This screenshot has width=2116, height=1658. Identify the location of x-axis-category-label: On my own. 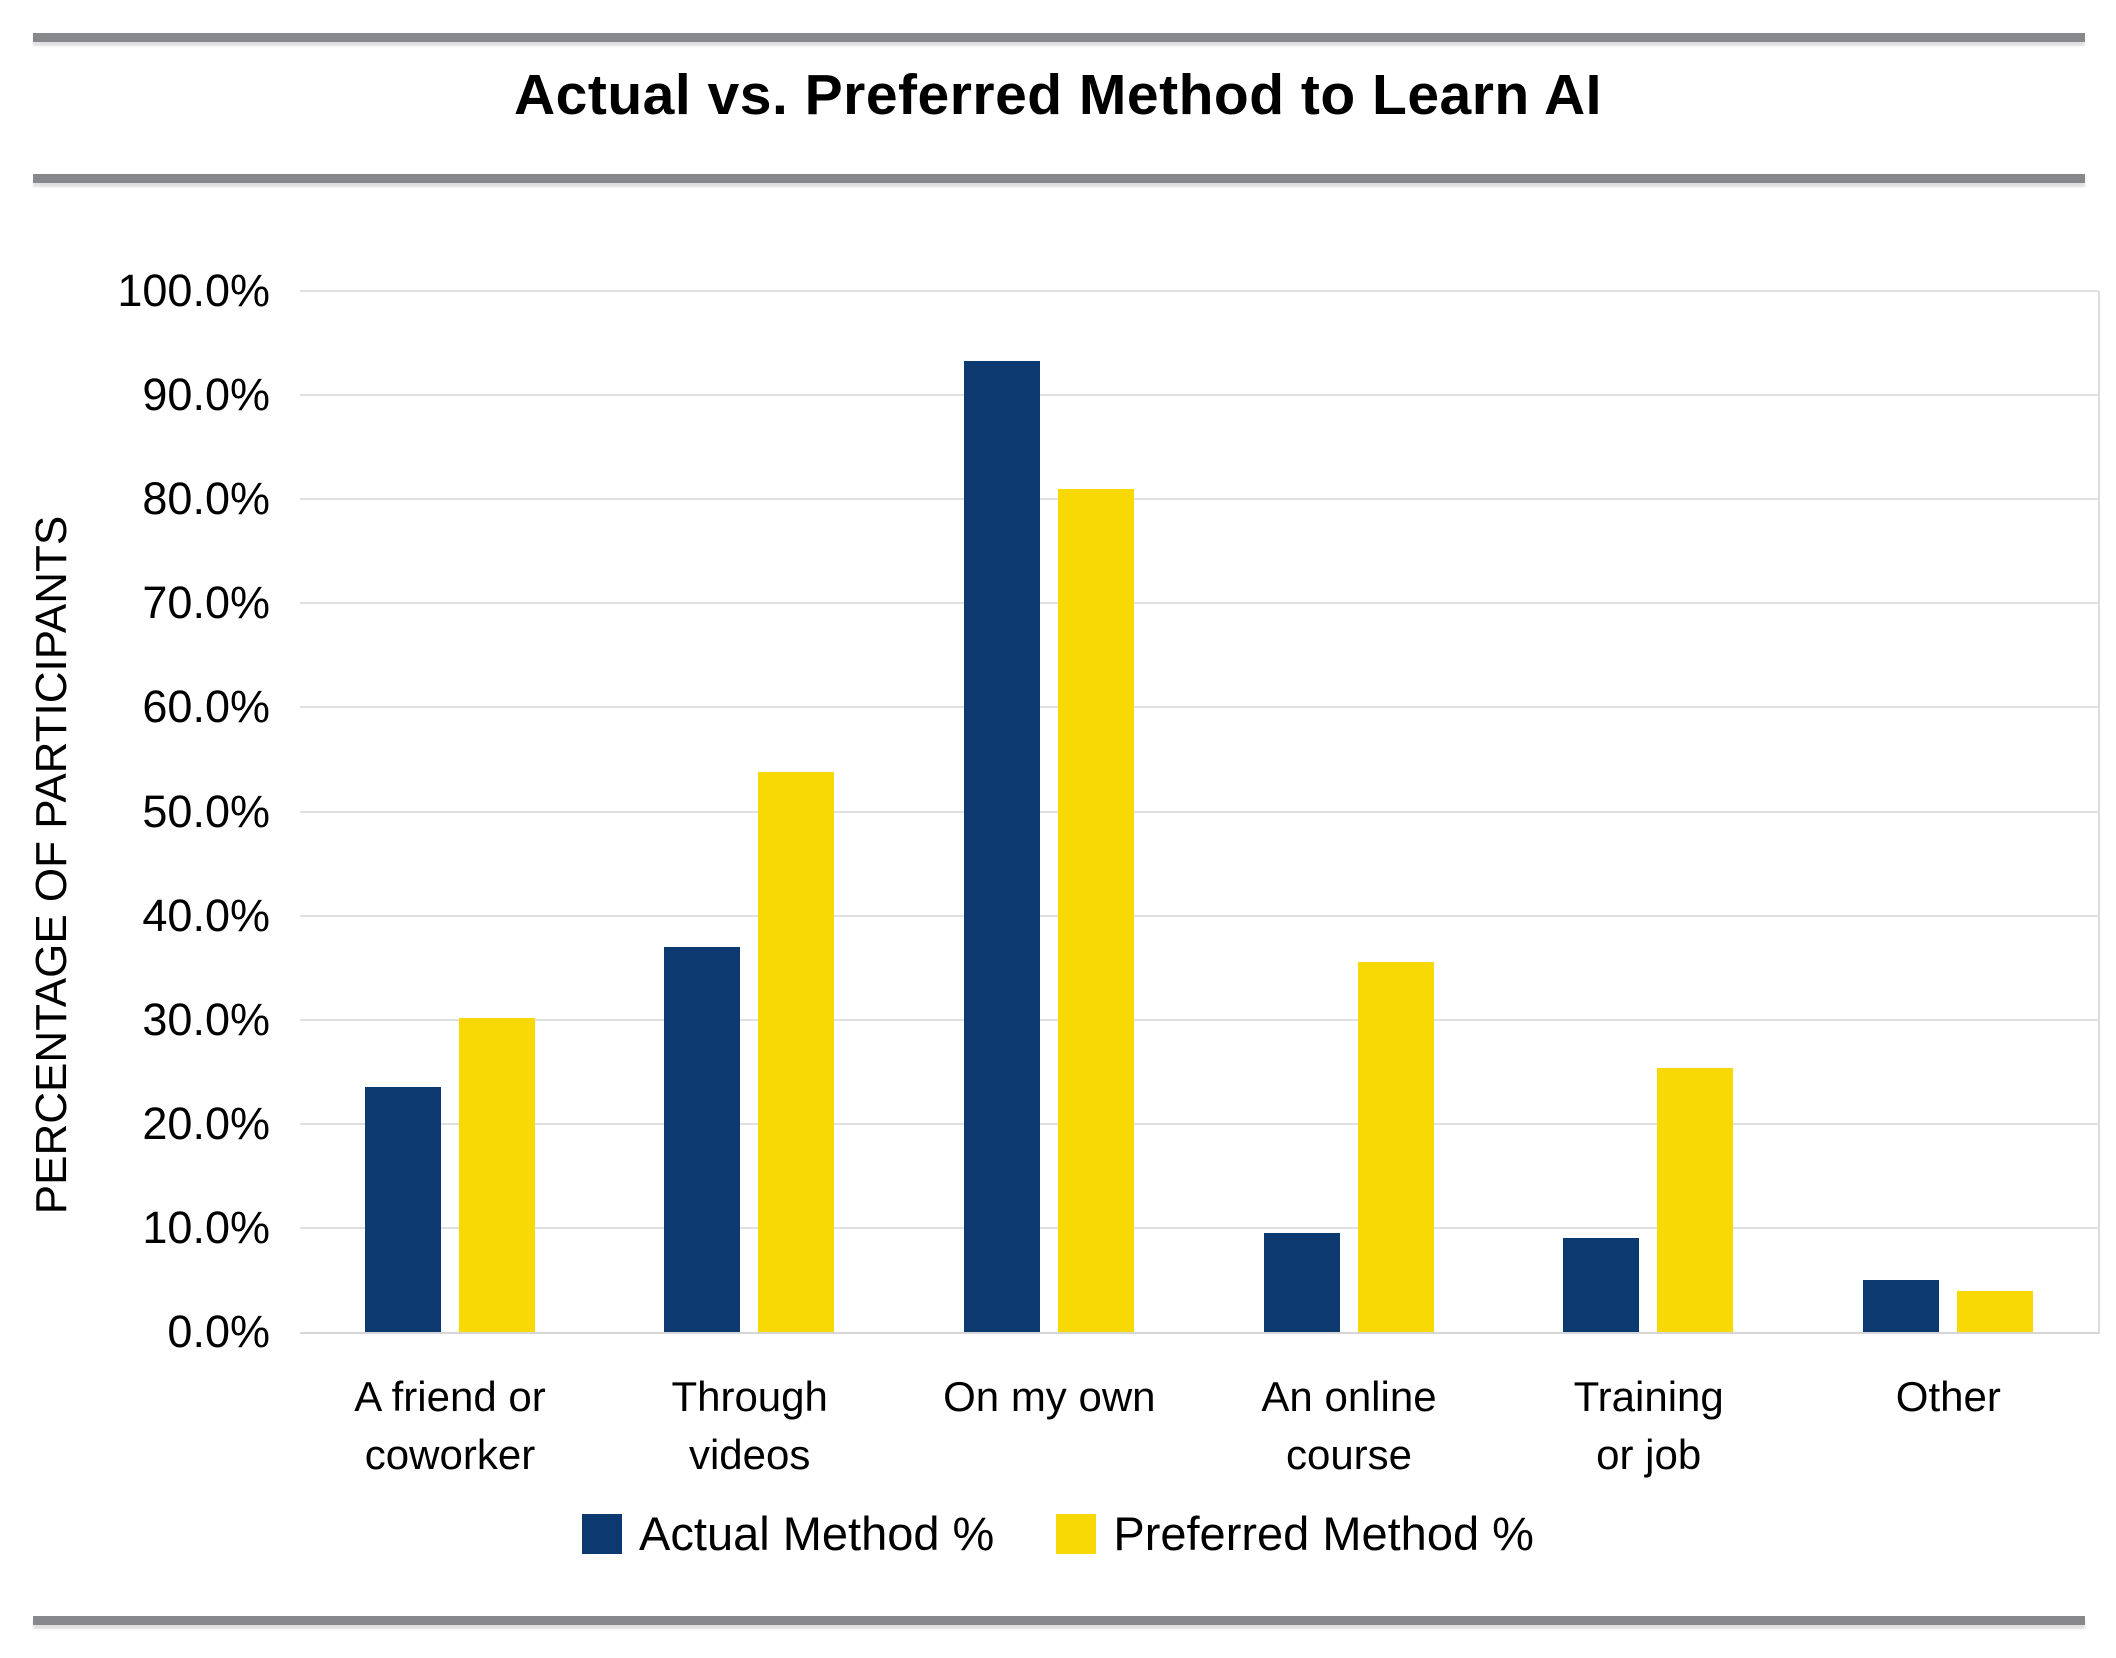
(1049, 1397).